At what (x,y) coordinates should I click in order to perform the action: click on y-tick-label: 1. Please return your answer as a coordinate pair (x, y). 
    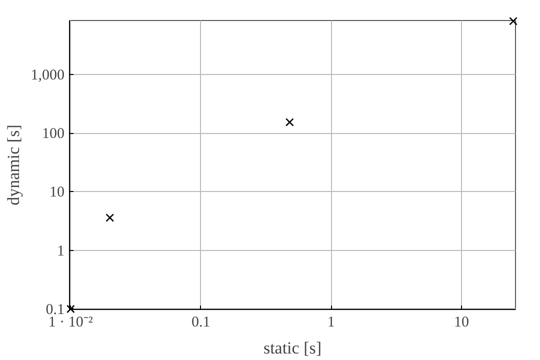
    Looking at the image, I should click on (60, 251).